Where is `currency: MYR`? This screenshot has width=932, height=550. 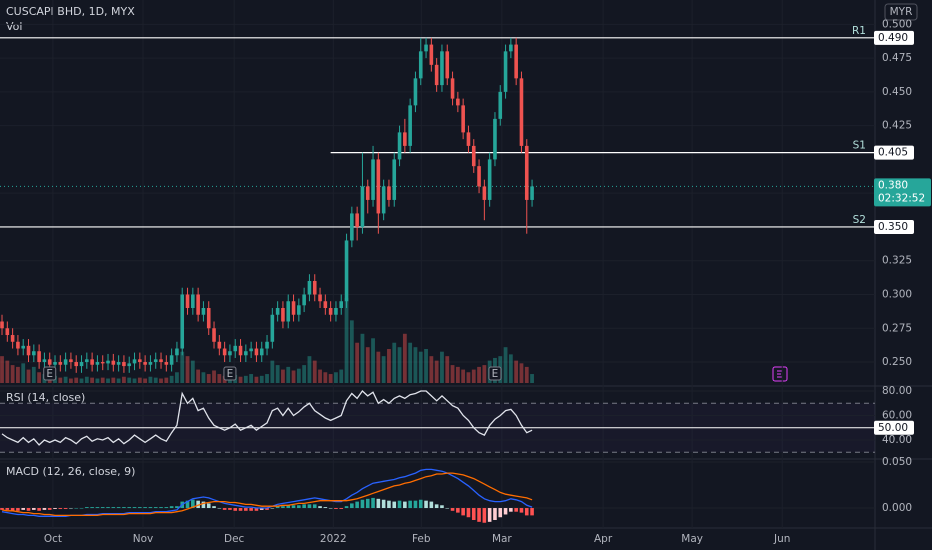 currency: MYR is located at coordinates (901, 12).